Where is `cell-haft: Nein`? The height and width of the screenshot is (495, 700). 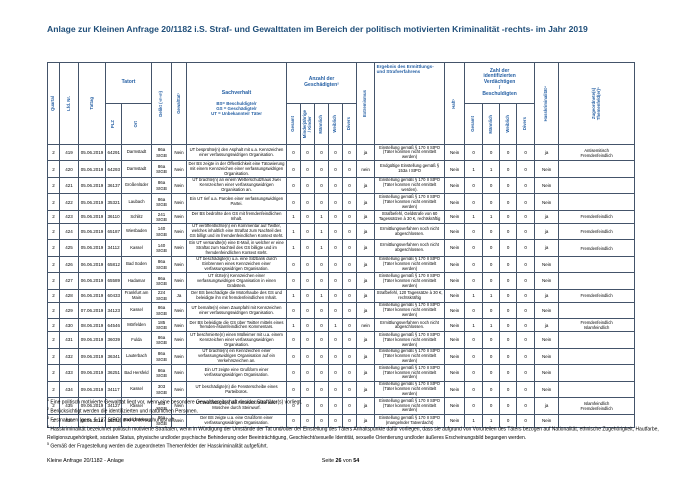 cell-haft: Nein is located at coordinates (455, 202).